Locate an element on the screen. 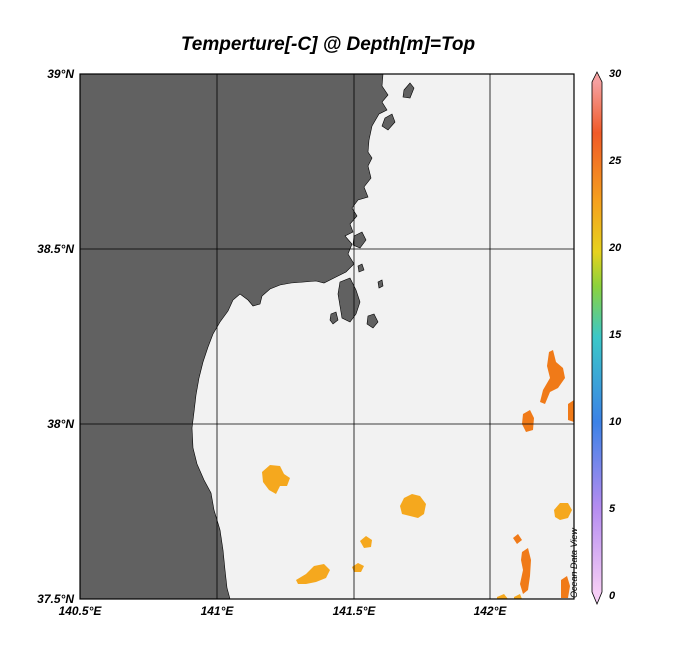  colorbar-label: 15 is located at coordinates (615, 335).